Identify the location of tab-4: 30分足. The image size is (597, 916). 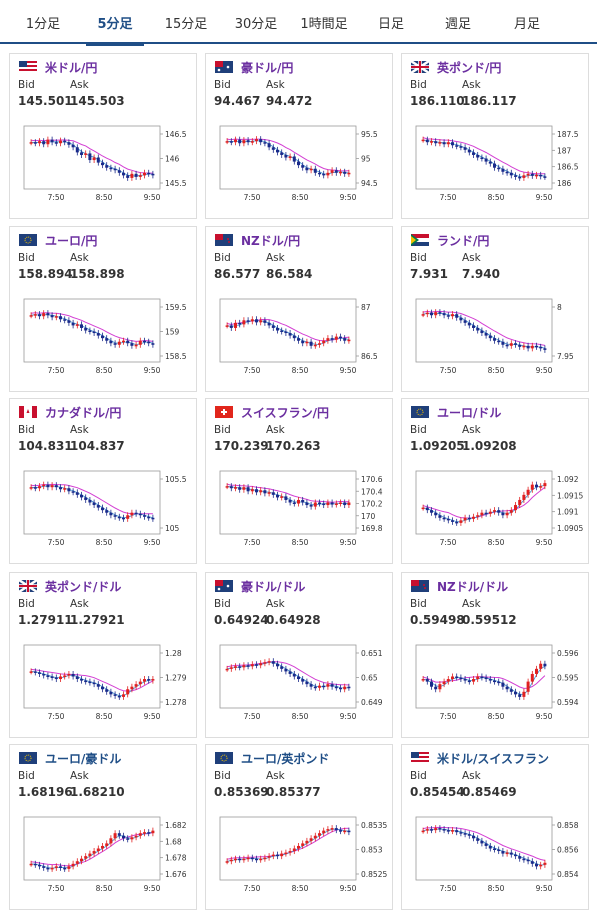
(256, 24).